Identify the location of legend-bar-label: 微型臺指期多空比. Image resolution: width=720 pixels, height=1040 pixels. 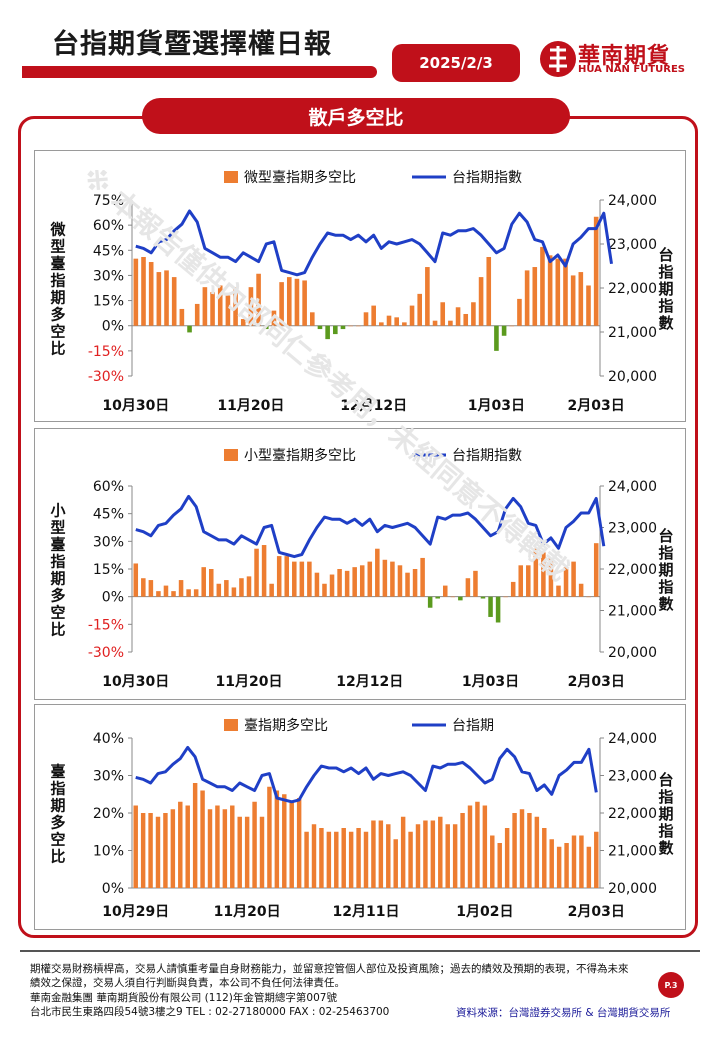
(300, 177).